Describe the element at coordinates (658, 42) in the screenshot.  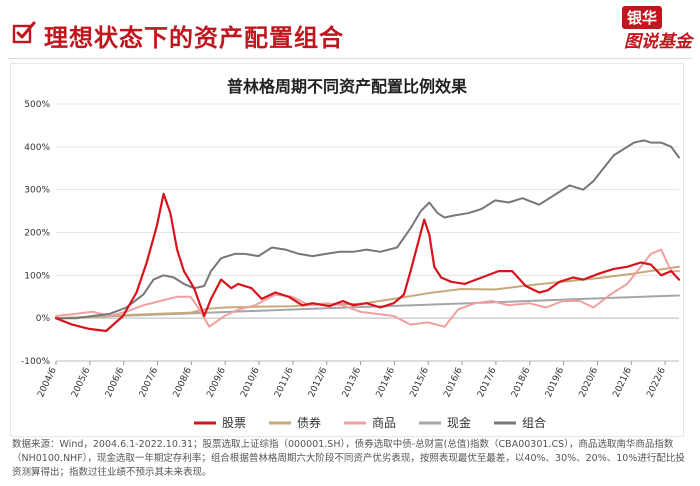
I see `logo-bottom-text: 图说基金` at that location.